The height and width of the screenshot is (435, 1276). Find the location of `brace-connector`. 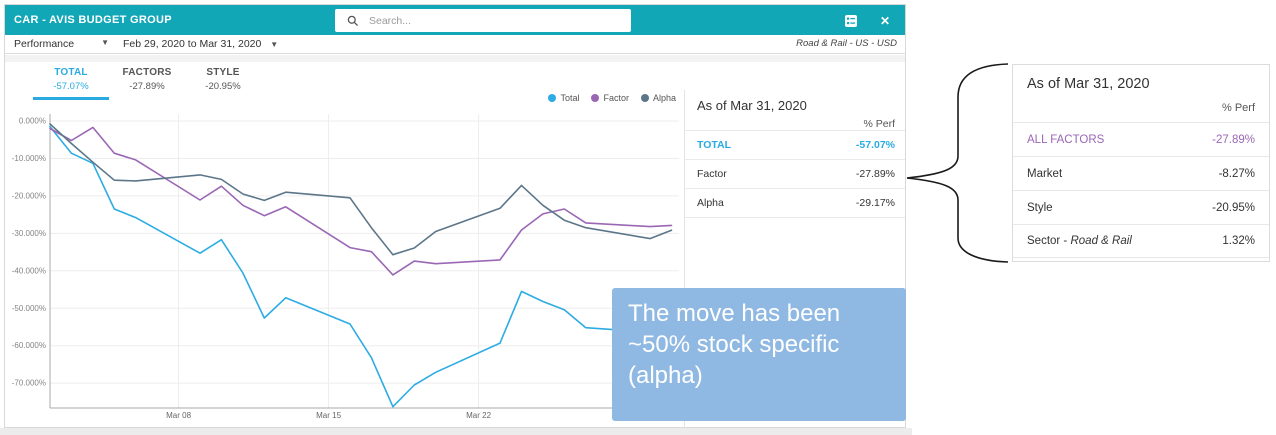

brace-connector is located at coordinates (957, 163).